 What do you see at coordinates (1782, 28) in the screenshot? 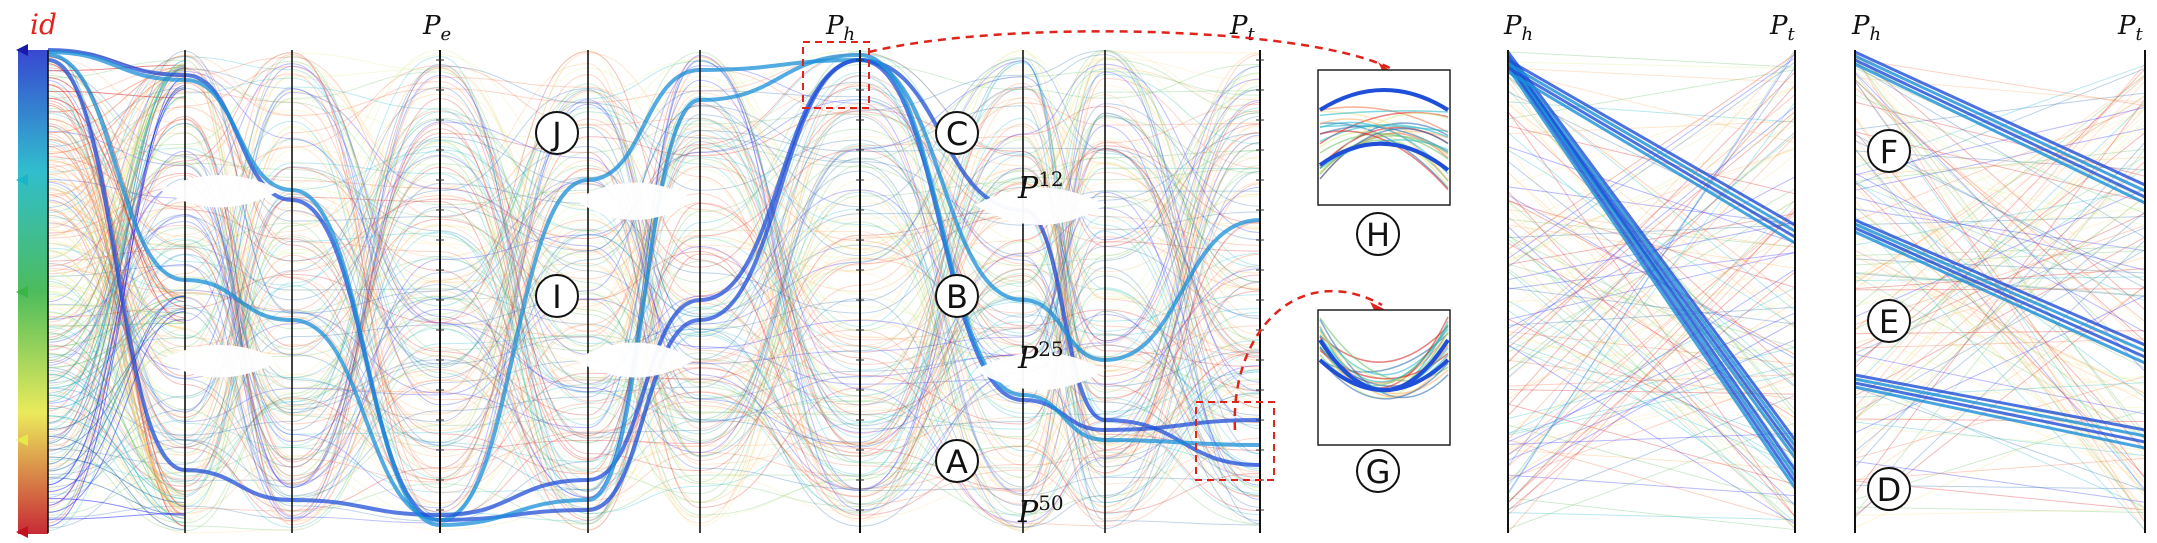
I see `panel2-title-pt: Pt` at bounding box center [1782, 28].